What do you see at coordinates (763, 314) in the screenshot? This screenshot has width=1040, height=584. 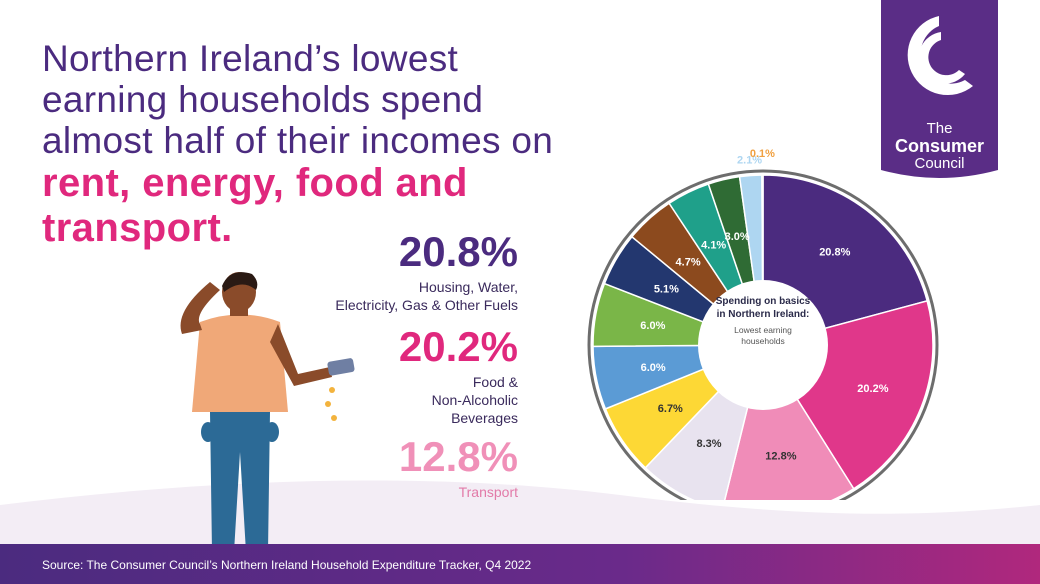 I see `center-title-line: in Northern Ireland:` at bounding box center [763, 314].